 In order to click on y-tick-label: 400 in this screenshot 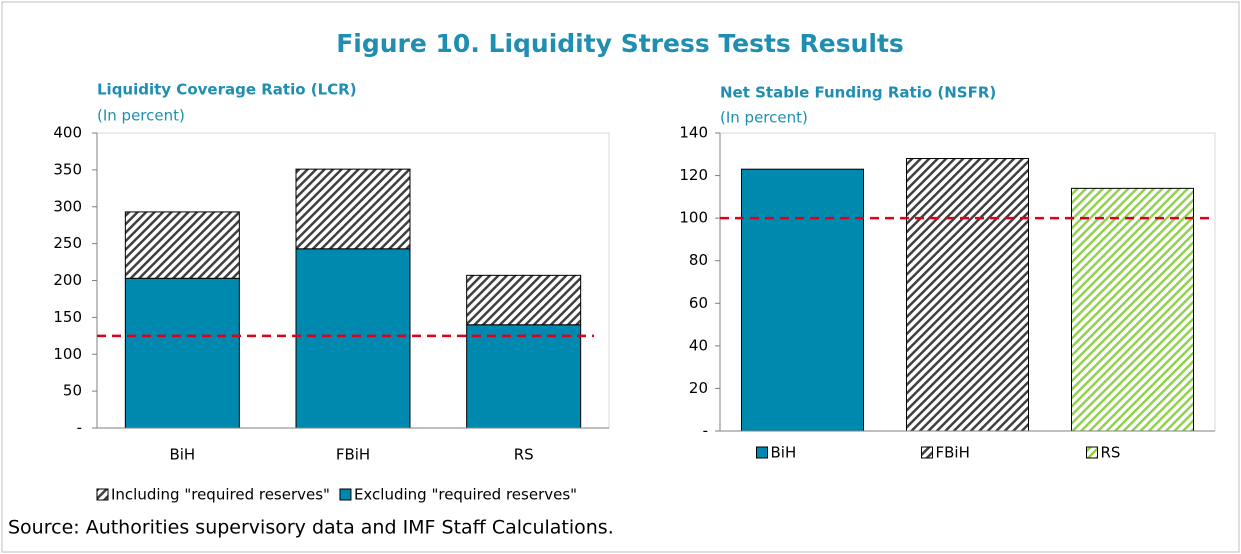, I will do `click(67, 133)`.